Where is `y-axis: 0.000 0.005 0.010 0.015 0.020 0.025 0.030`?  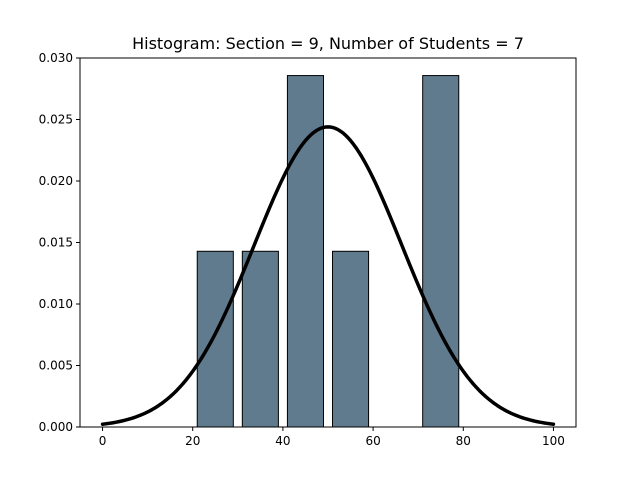 y-axis: 0.000 0.005 0.010 0.015 0.020 0.025 0.030 is located at coordinates (59, 242).